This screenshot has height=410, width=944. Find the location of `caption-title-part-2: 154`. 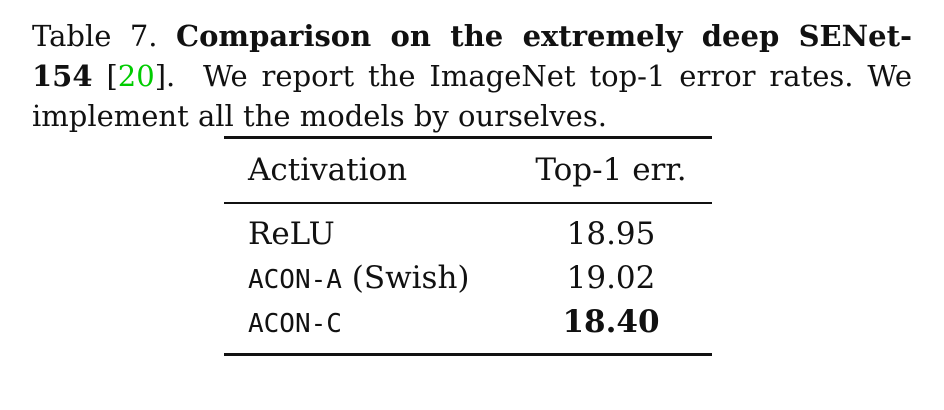

caption-title-part-2: 154 is located at coordinates (62, 76).